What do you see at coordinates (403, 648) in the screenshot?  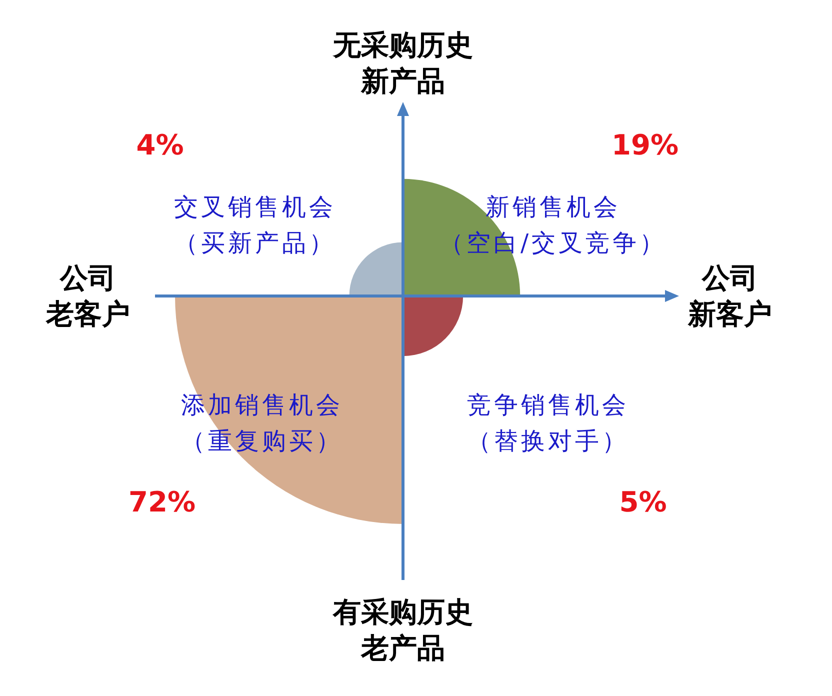 I see `axis-end-label-bottom-line2: 老产品` at bounding box center [403, 648].